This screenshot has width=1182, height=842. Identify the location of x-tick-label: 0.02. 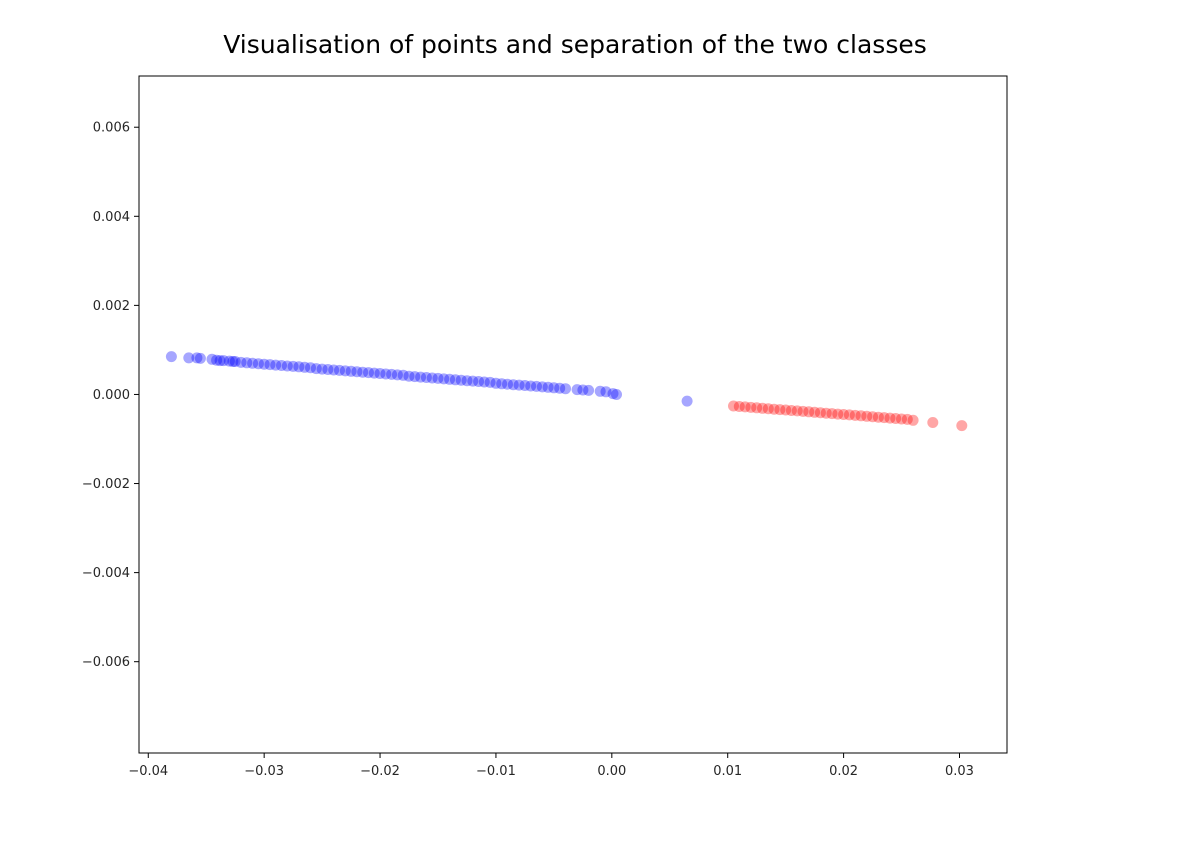
(843, 771).